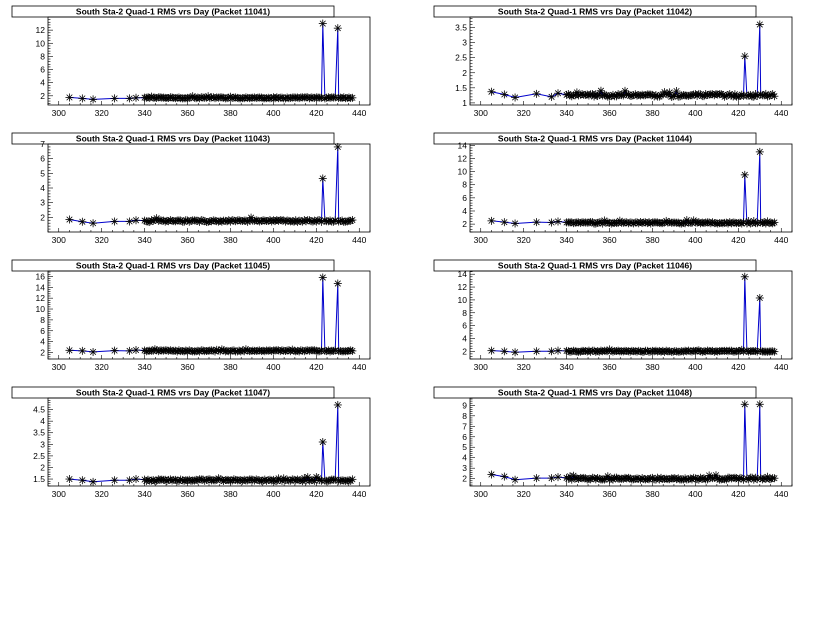 The width and height of the screenshot is (840, 635). What do you see at coordinates (41, 287) in the screenshot?
I see `y-tick-label: 14` at bounding box center [41, 287].